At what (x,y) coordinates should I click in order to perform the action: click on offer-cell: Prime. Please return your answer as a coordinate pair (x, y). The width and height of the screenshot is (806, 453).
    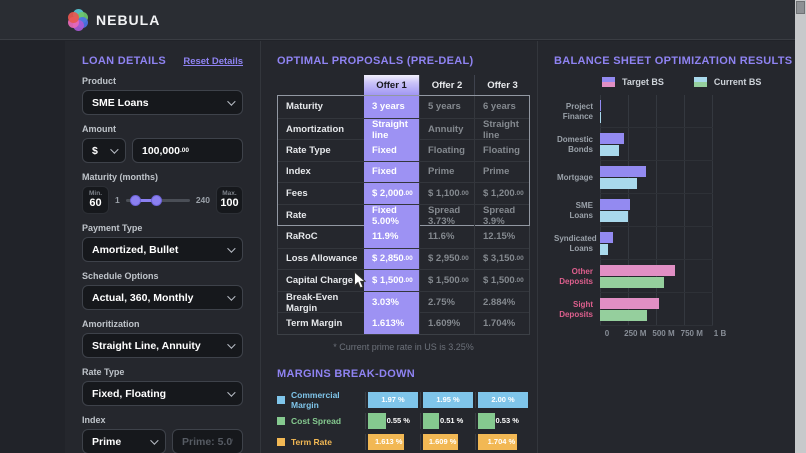
    Looking at the image, I should click on (446, 171).